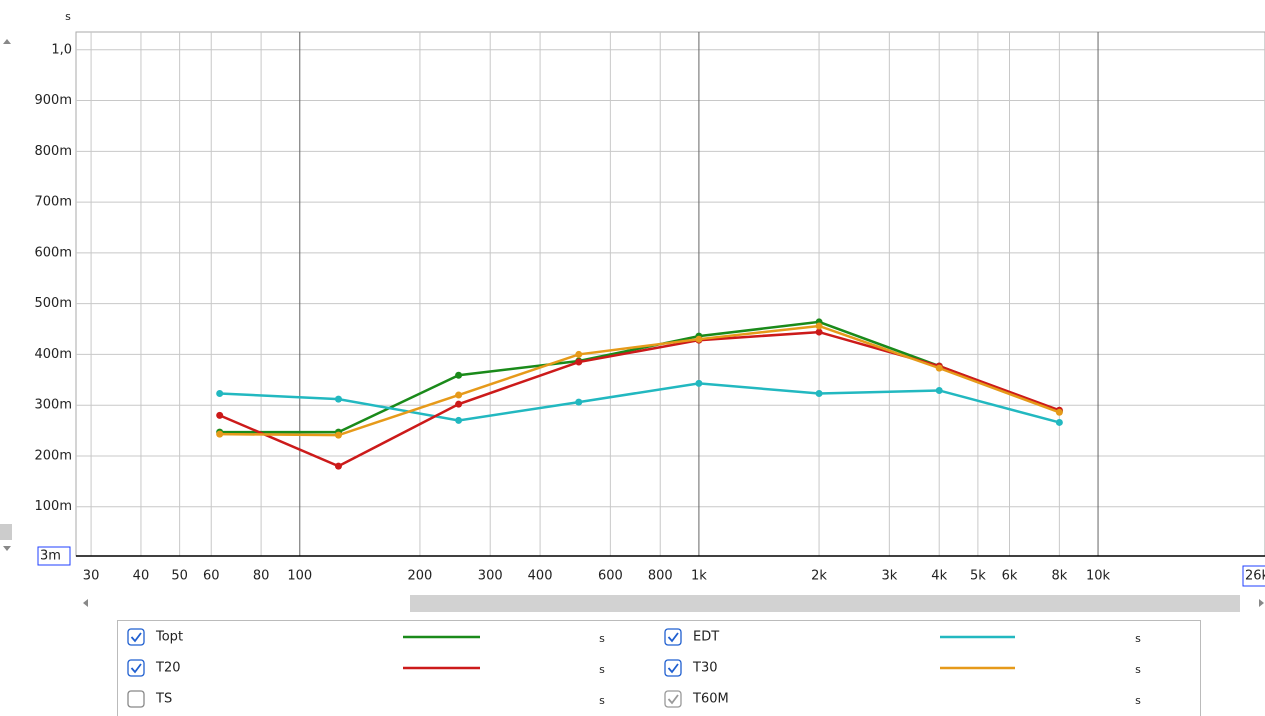 The width and height of the screenshot is (1265, 716). I want to click on scroll-thumb-h, so click(825, 603).